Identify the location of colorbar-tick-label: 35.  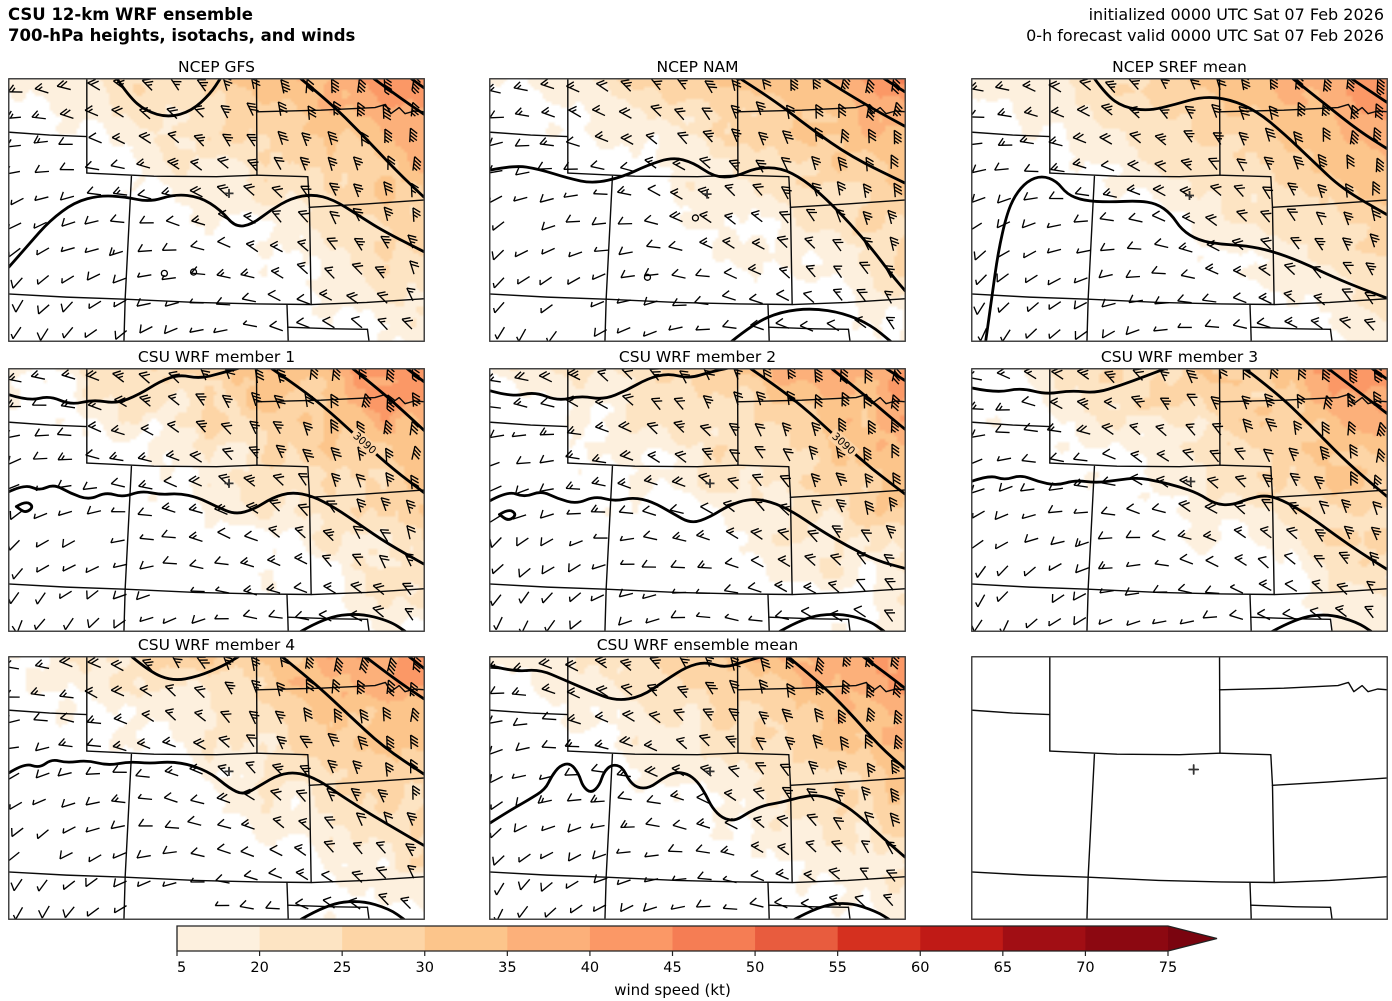
(507, 968).